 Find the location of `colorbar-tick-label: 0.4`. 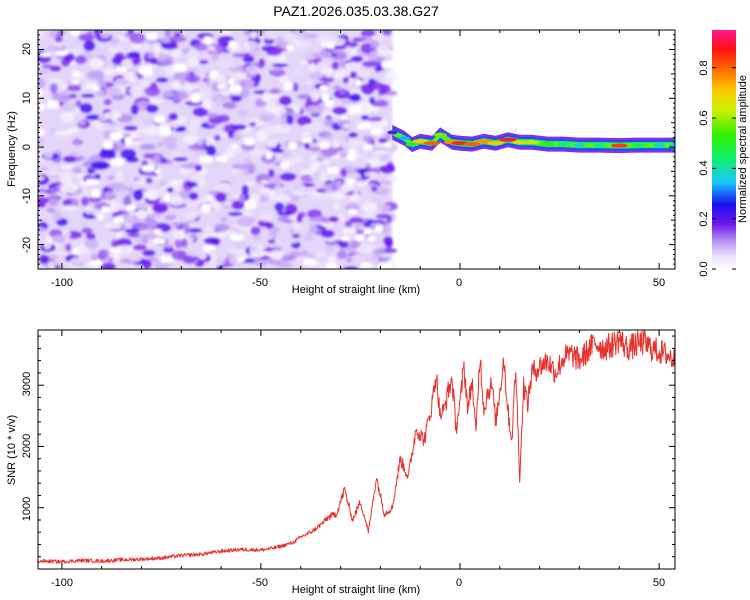

colorbar-tick-label: 0.4 is located at coordinates (704, 167).